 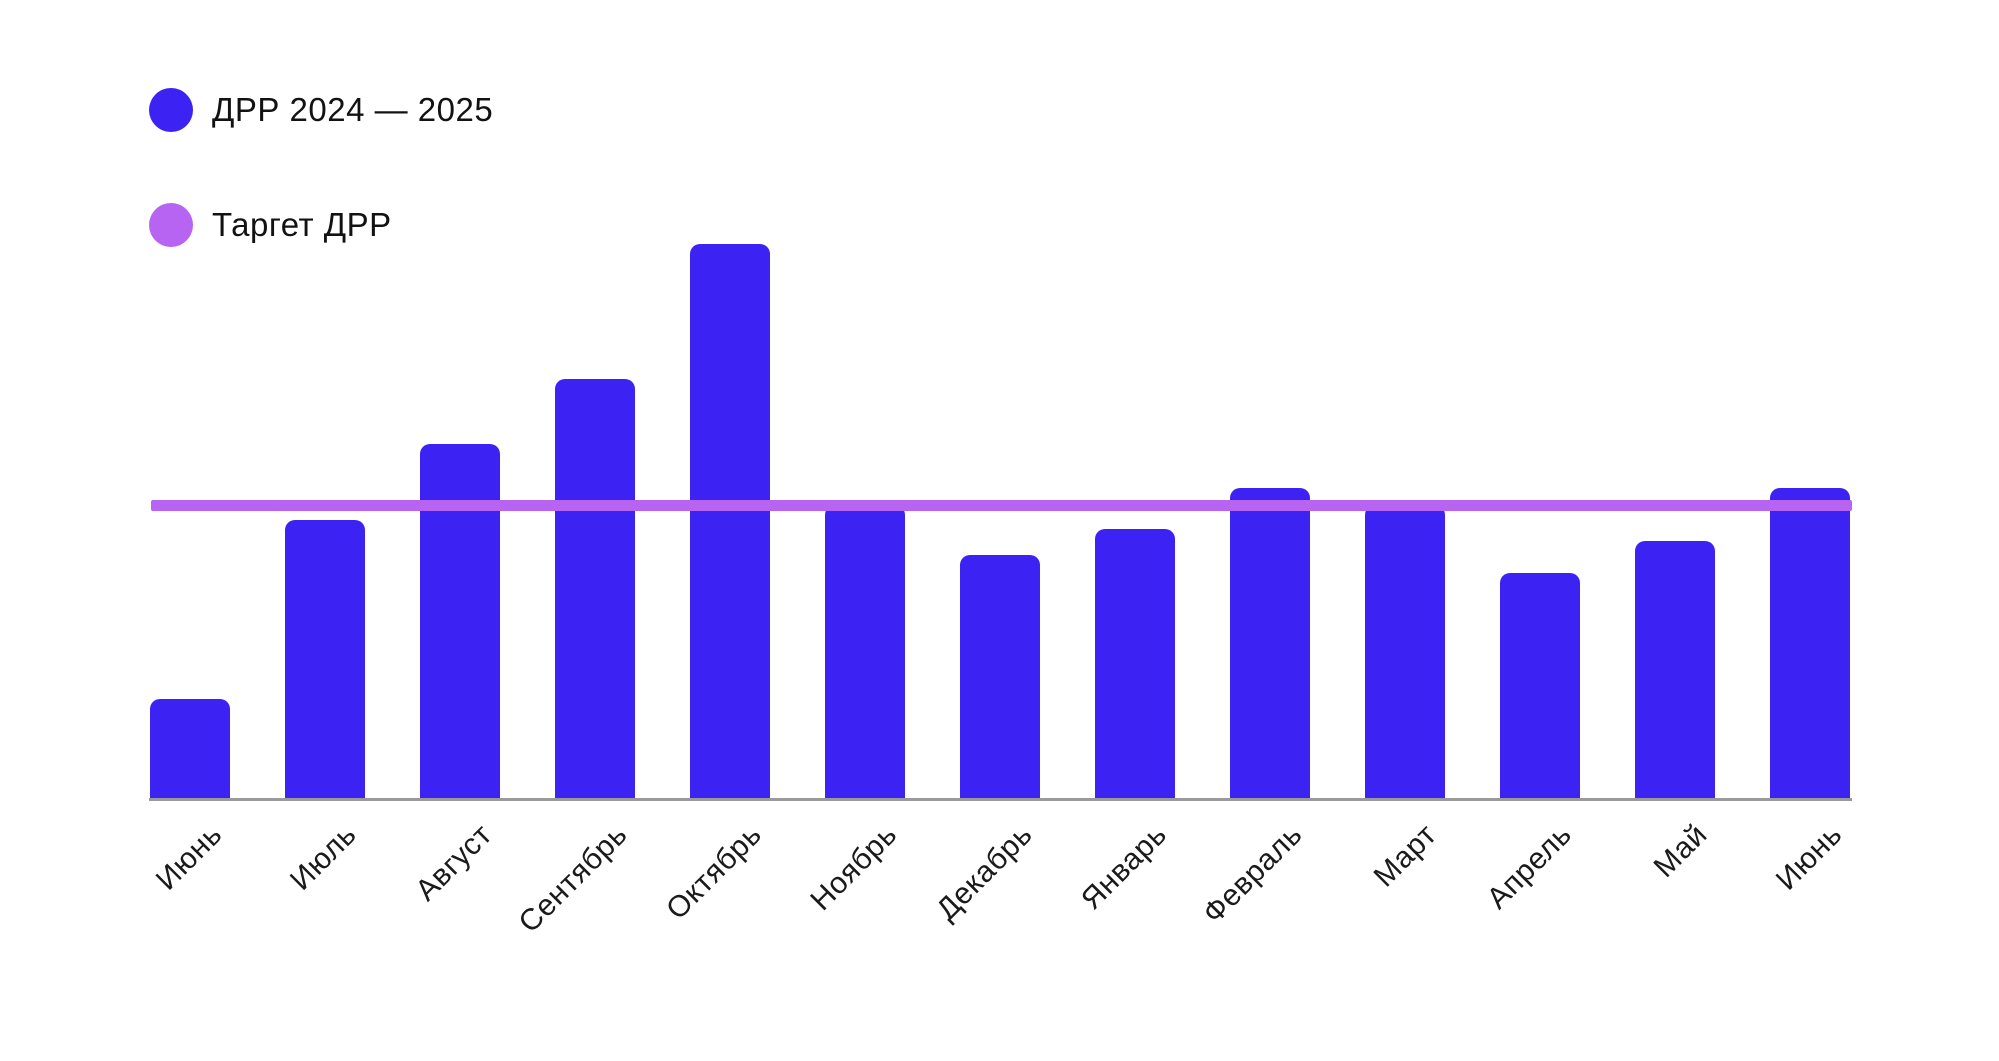 What do you see at coordinates (573, 879) in the screenshot?
I see `x-axis-tick-label: Сентябрь` at bounding box center [573, 879].